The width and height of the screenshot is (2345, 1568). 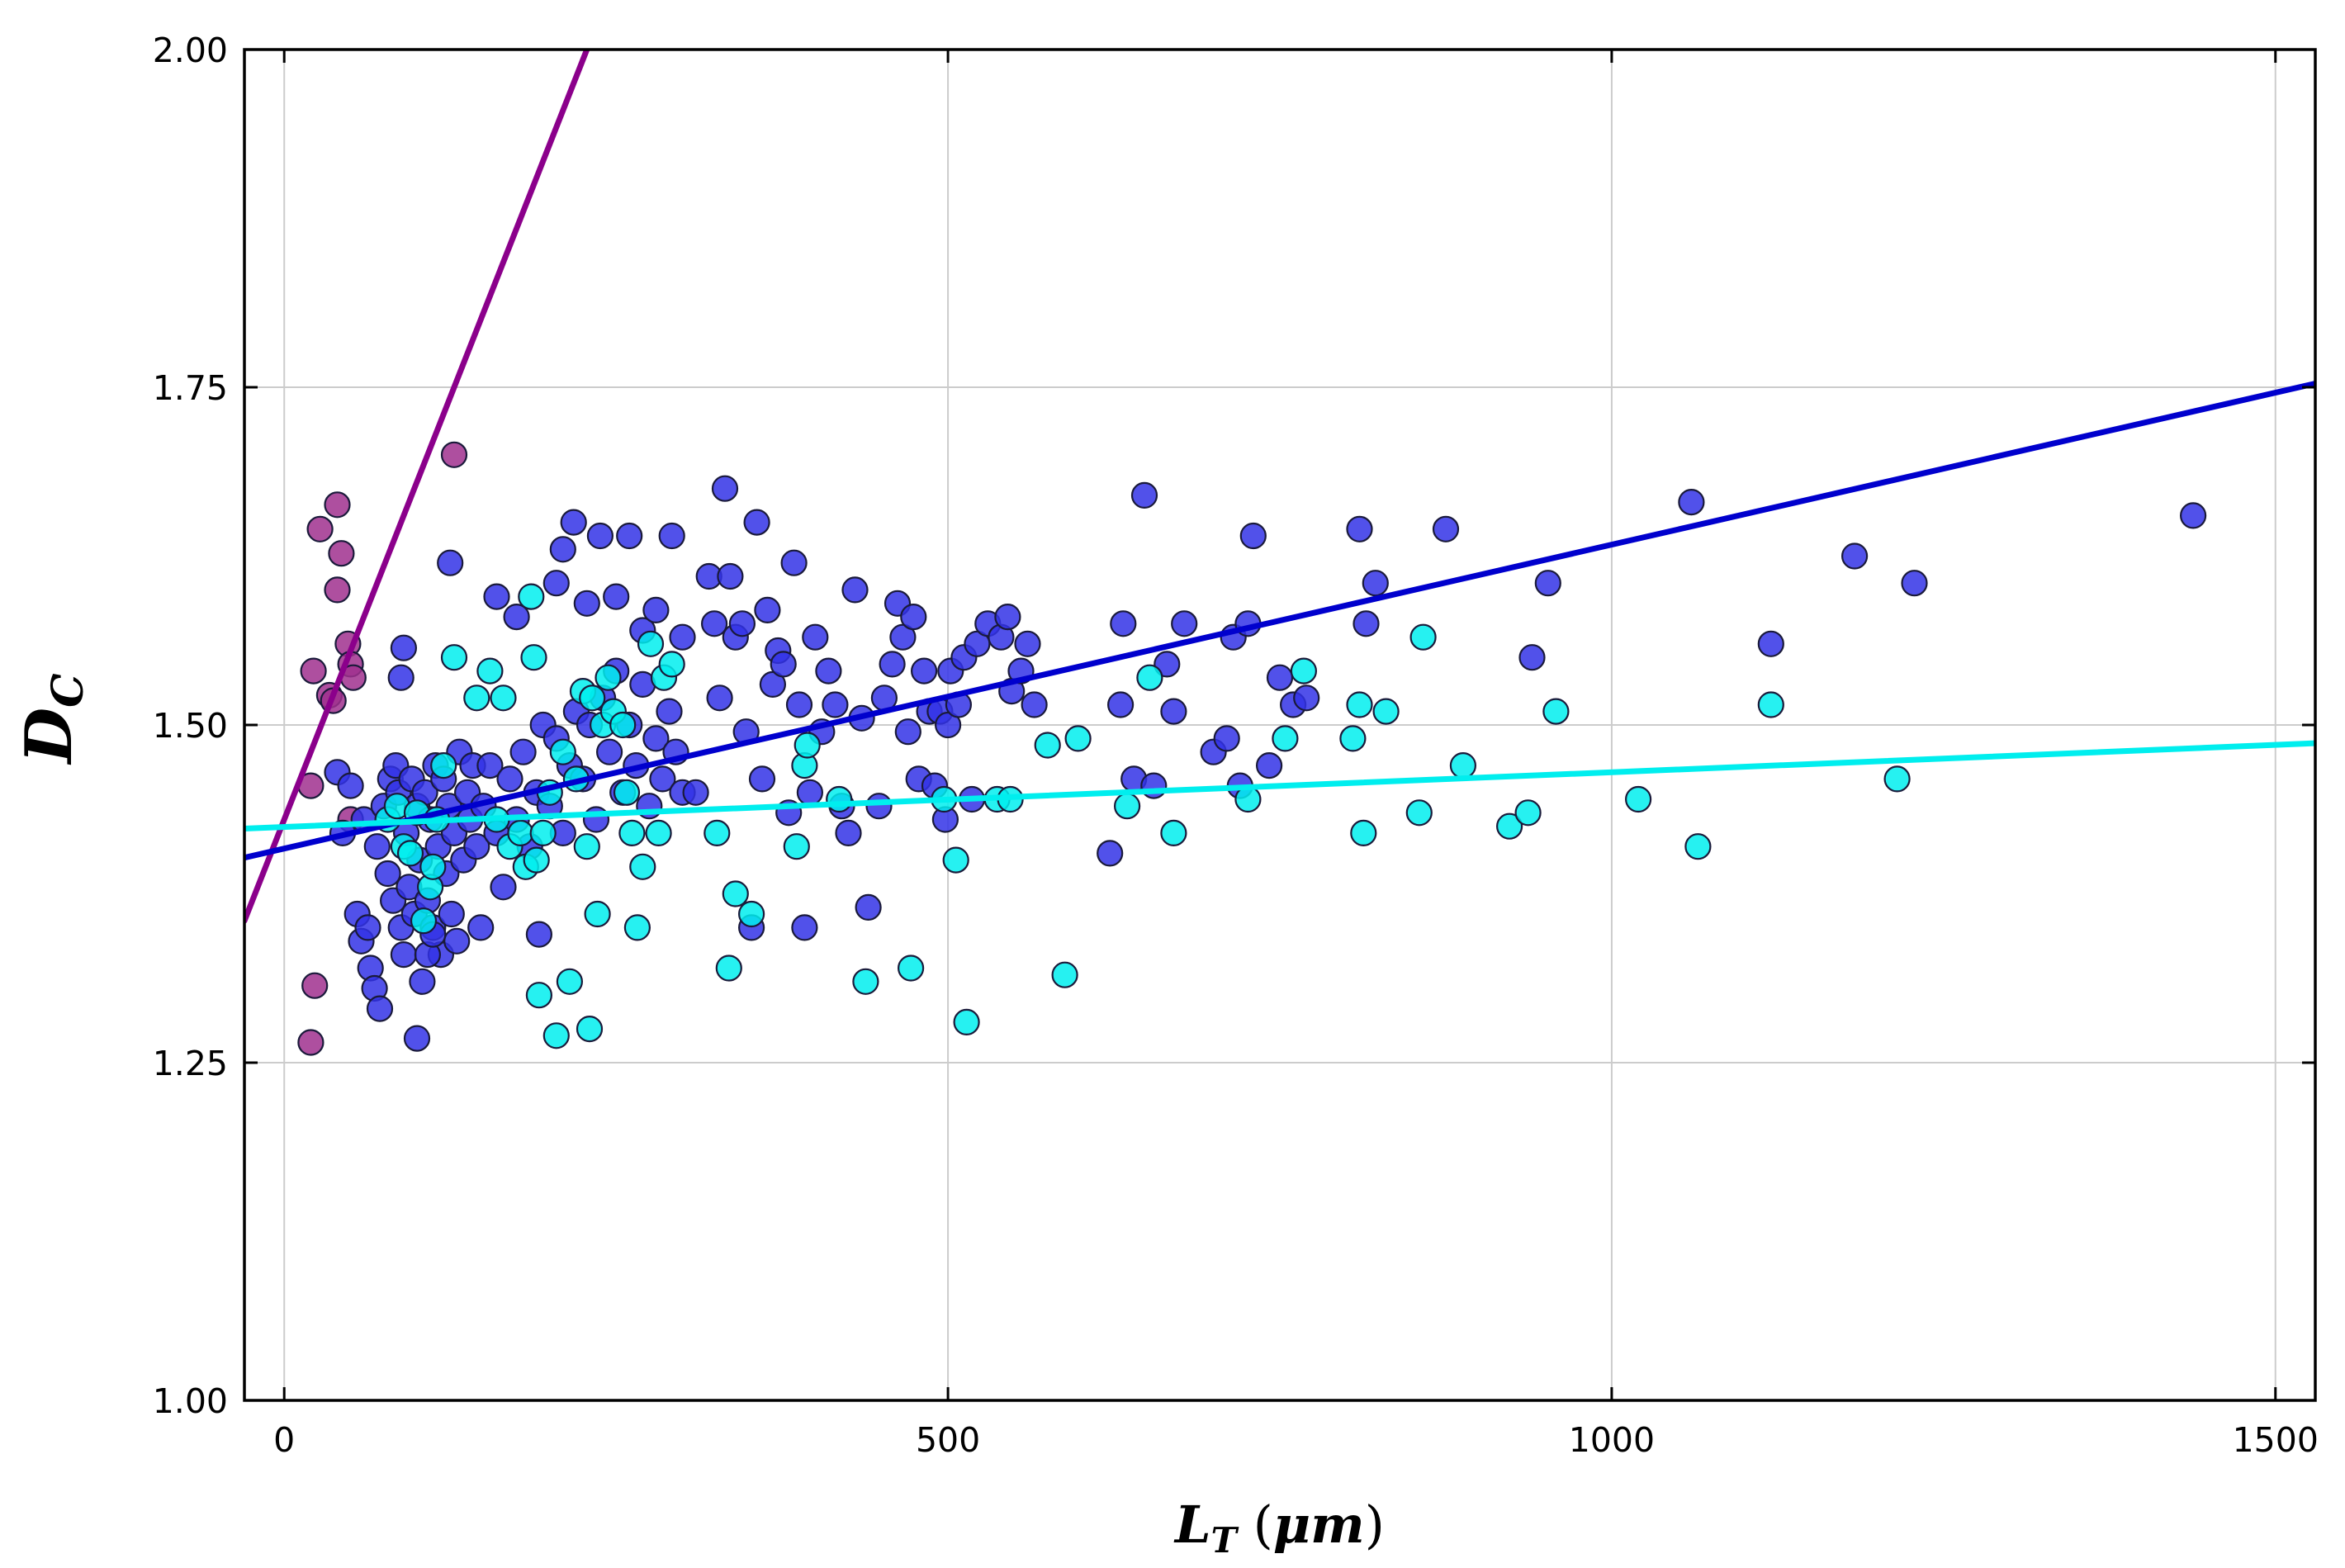 I want to click on x-tick-label: 500, so click(x=948, y=1440).